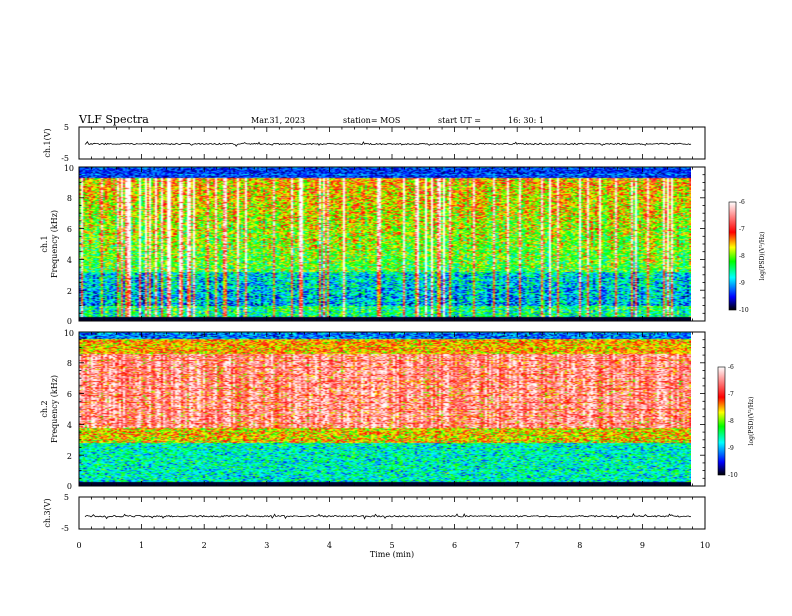 This screenshot has height=616, width=792. I want to click on x-tick-0: 0, so click(78, 545).